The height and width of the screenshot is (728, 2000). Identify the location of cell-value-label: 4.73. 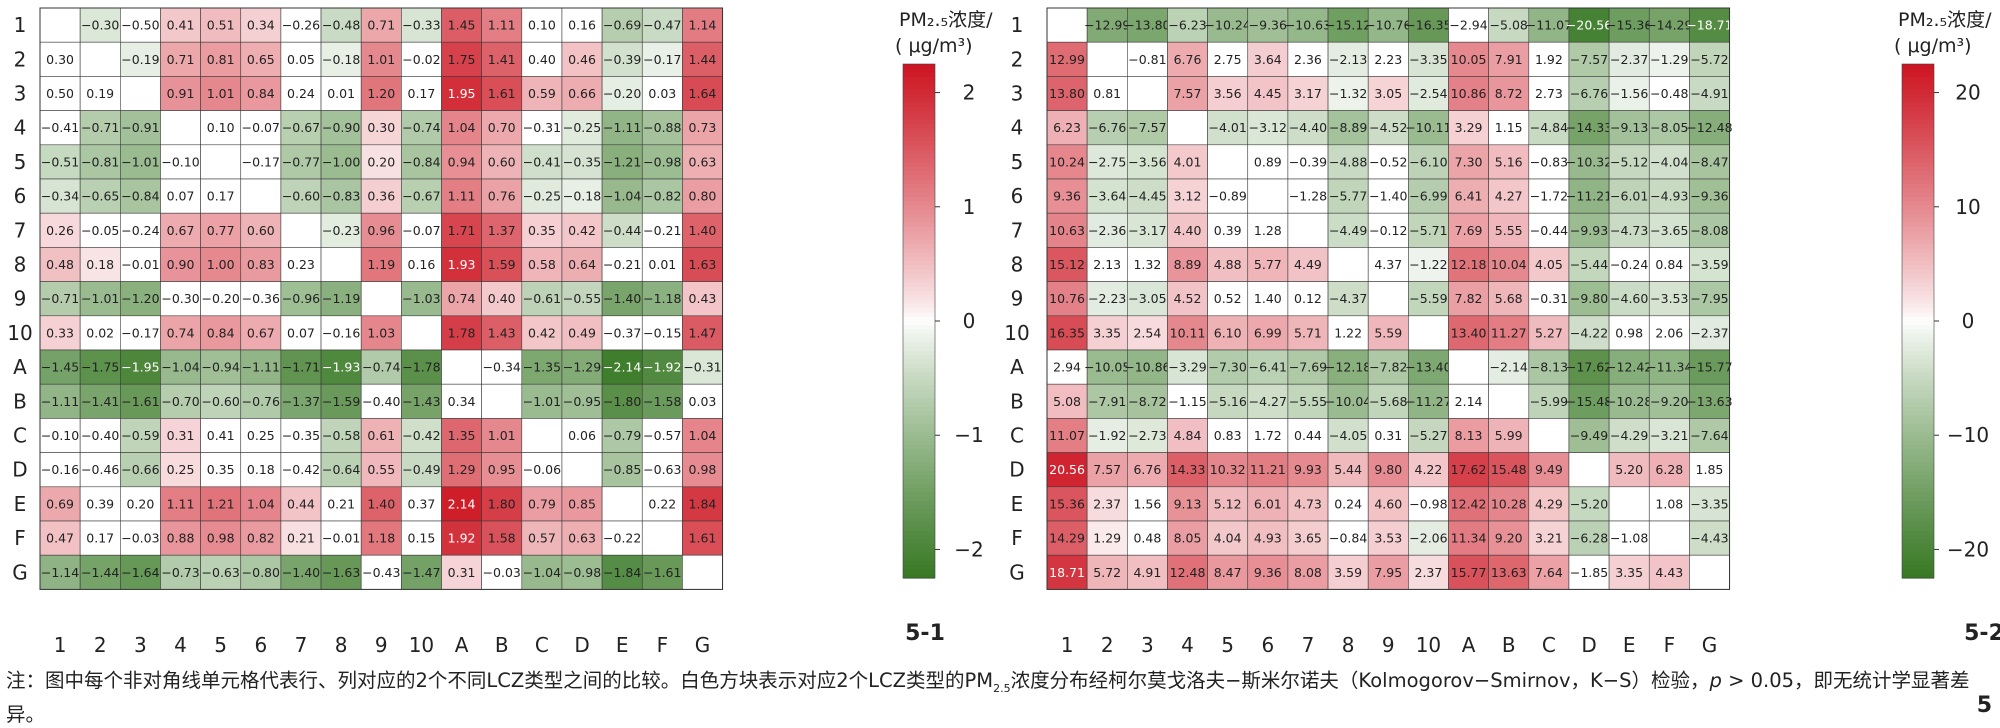
(1308, 503).